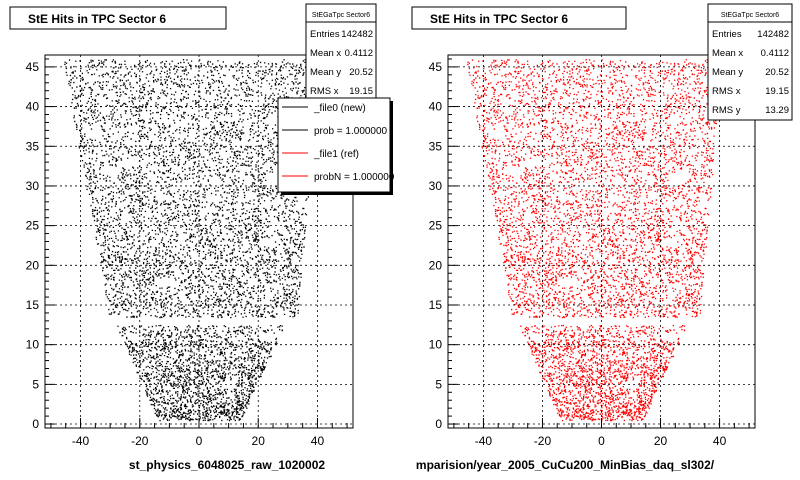 This screenshot has height=480, width=800. What do you see at coordinates (351, 131) in the screenshot?
I see `legend-label: prob = 1.000000` at bounding box center [351, 131].